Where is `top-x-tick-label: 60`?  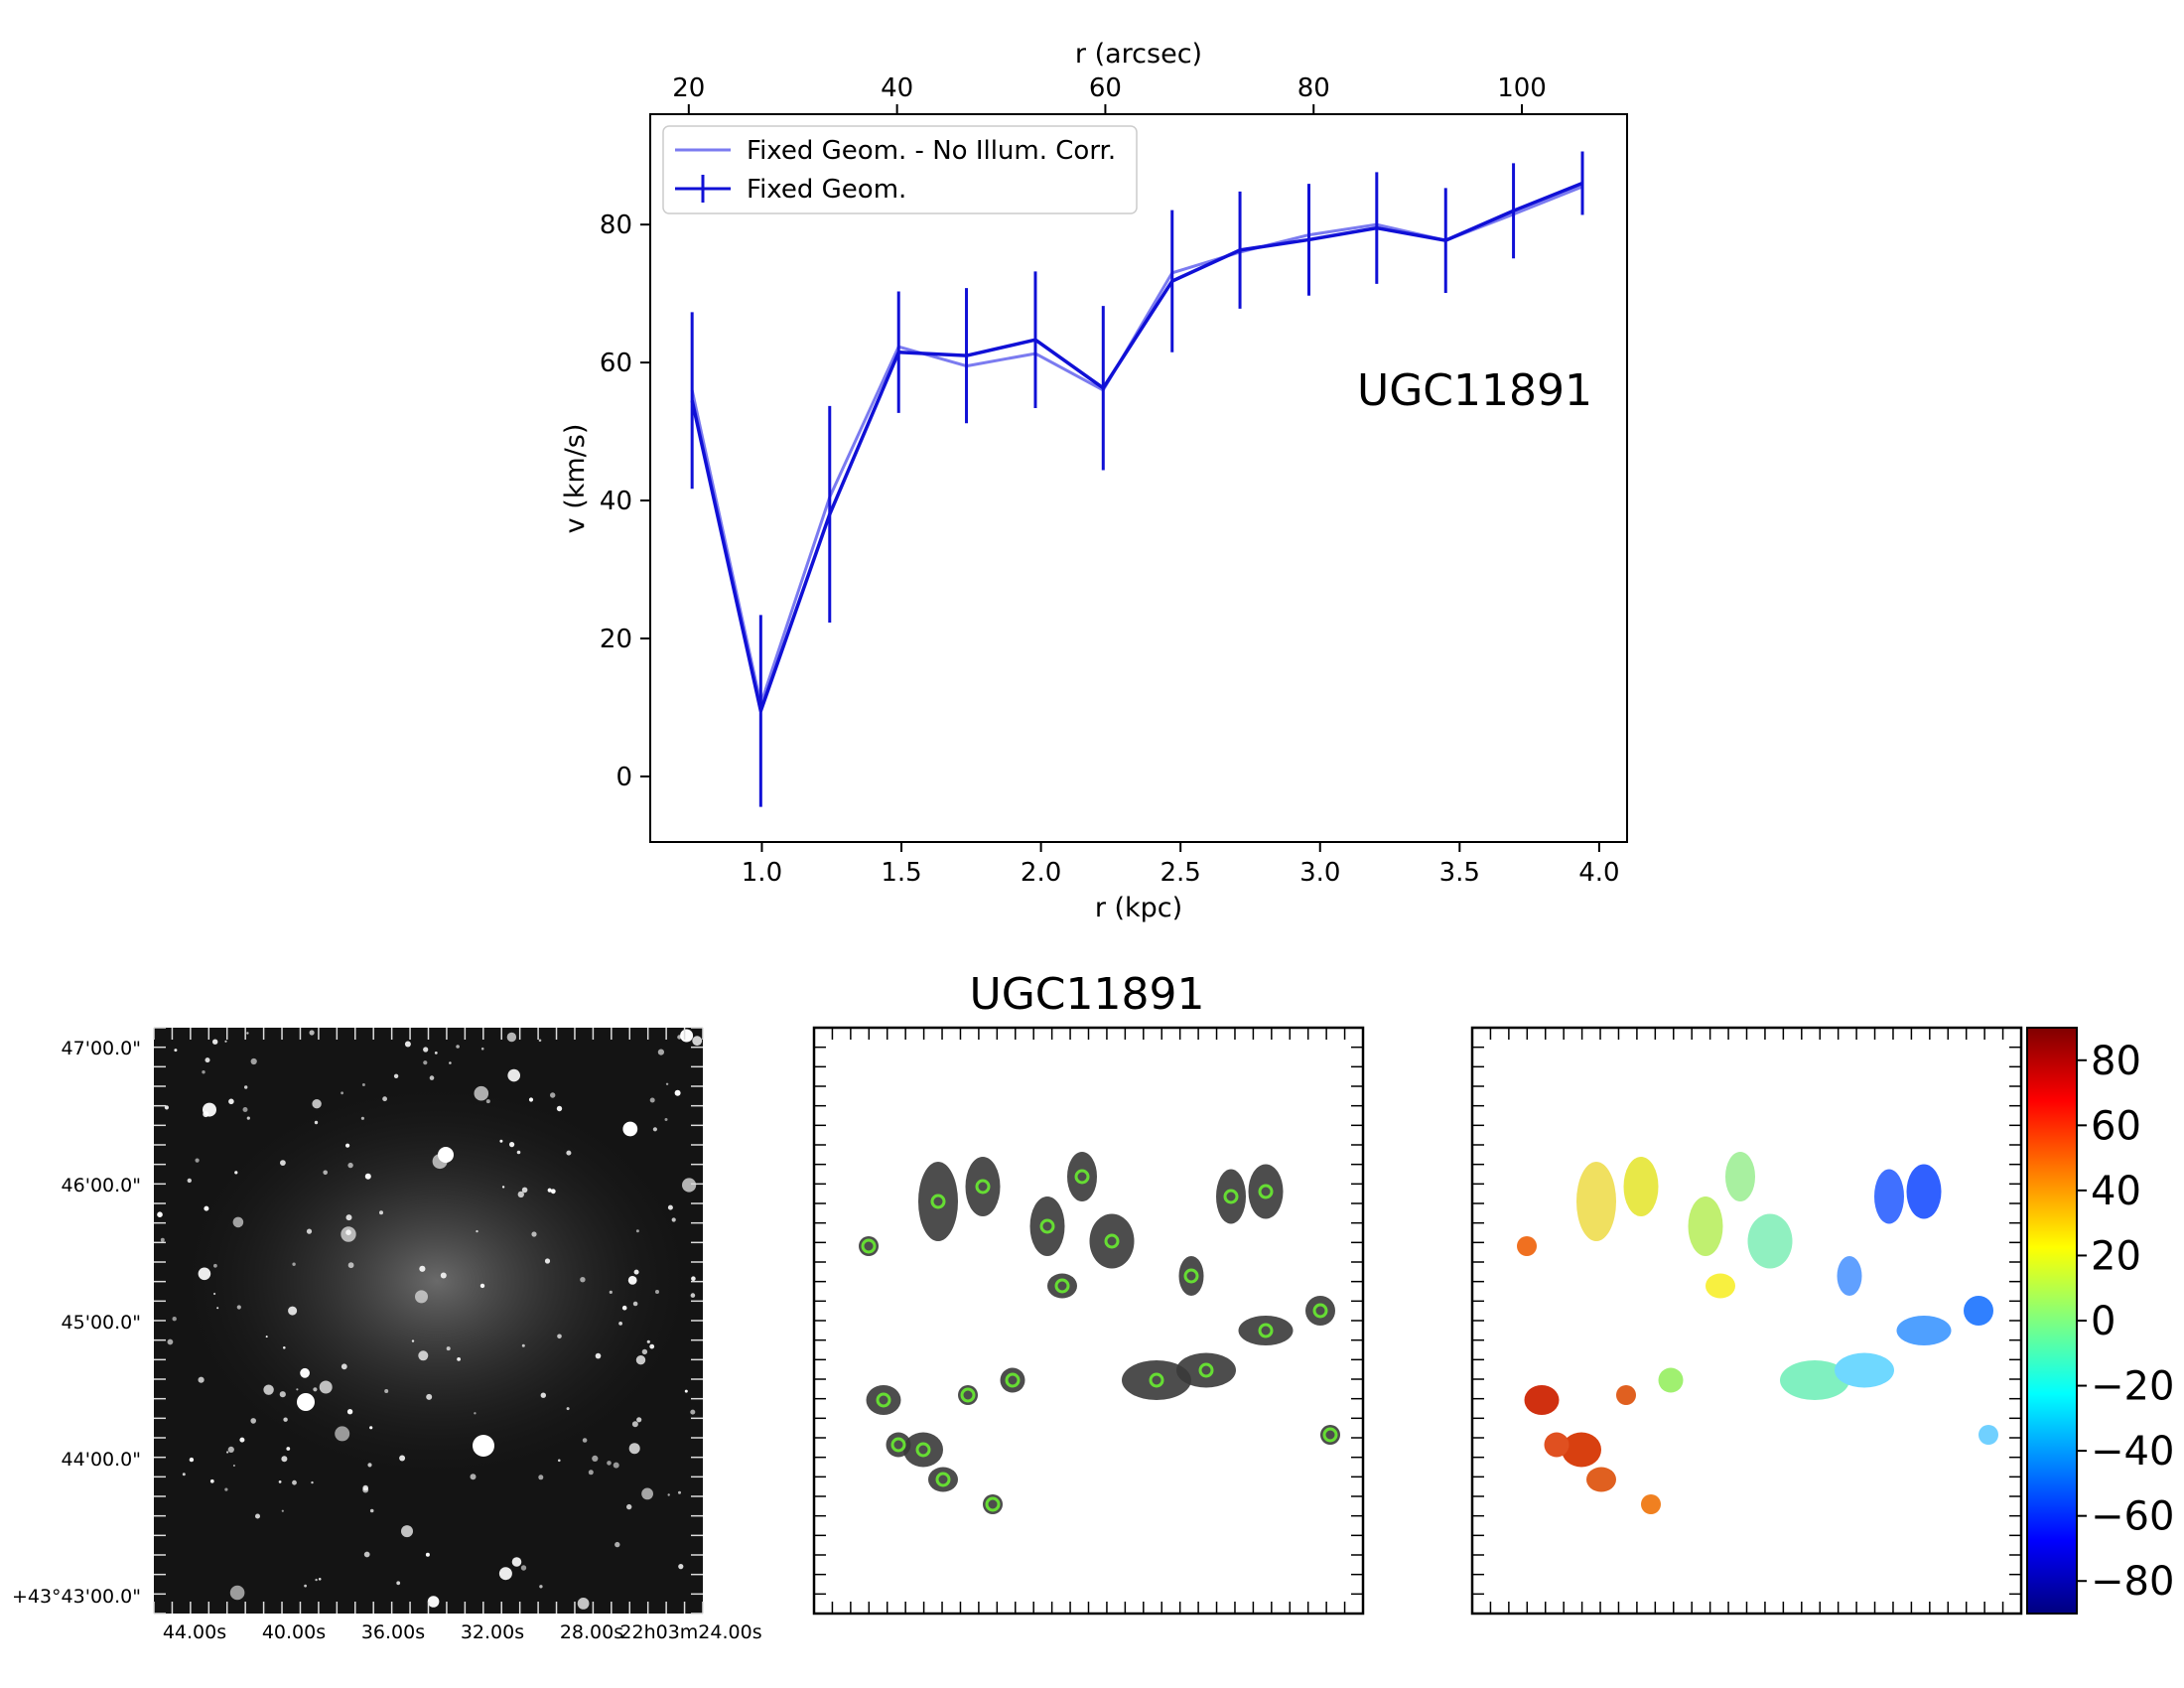
top-x-tick-label: 60 is located at coordinates (1105, 88).